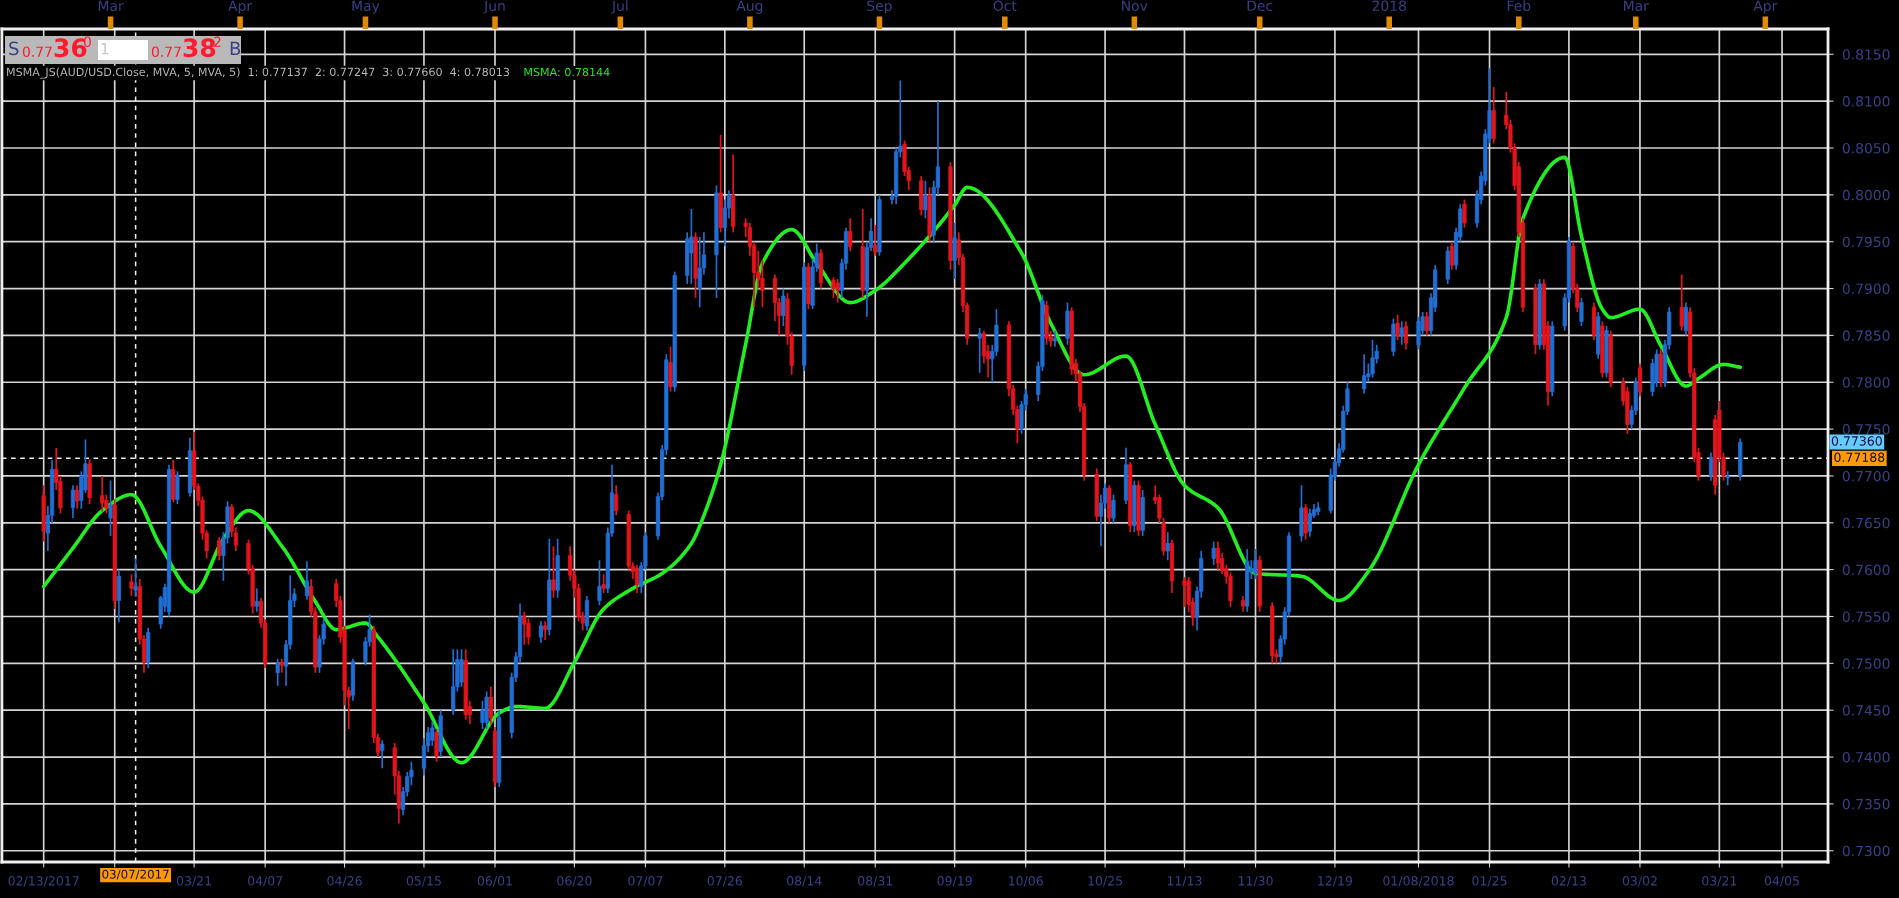  Describe the element at coordinates (1866, 429) in the screenshot. I see `y-tick-label: 0.7750` at that location.